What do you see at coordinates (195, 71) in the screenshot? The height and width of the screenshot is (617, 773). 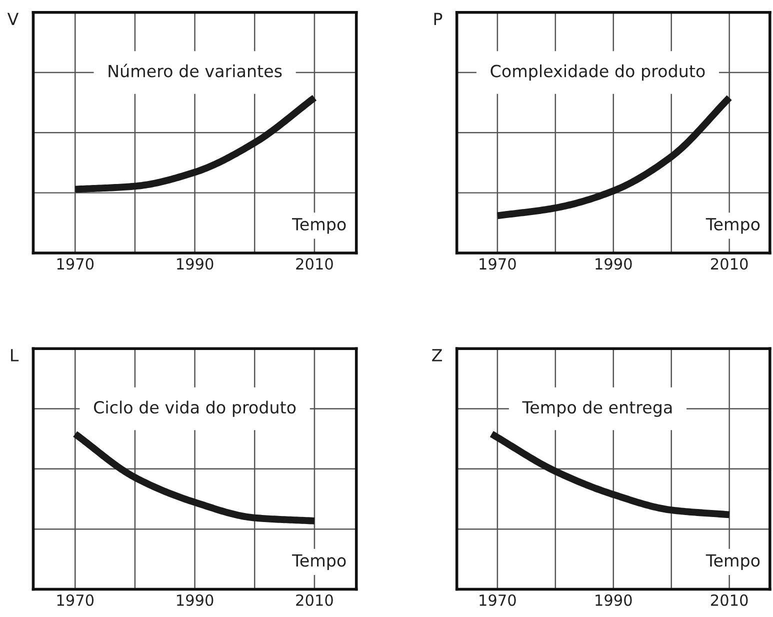 I see `chart-title: Número de variantes` at bounding box center [195, 71].